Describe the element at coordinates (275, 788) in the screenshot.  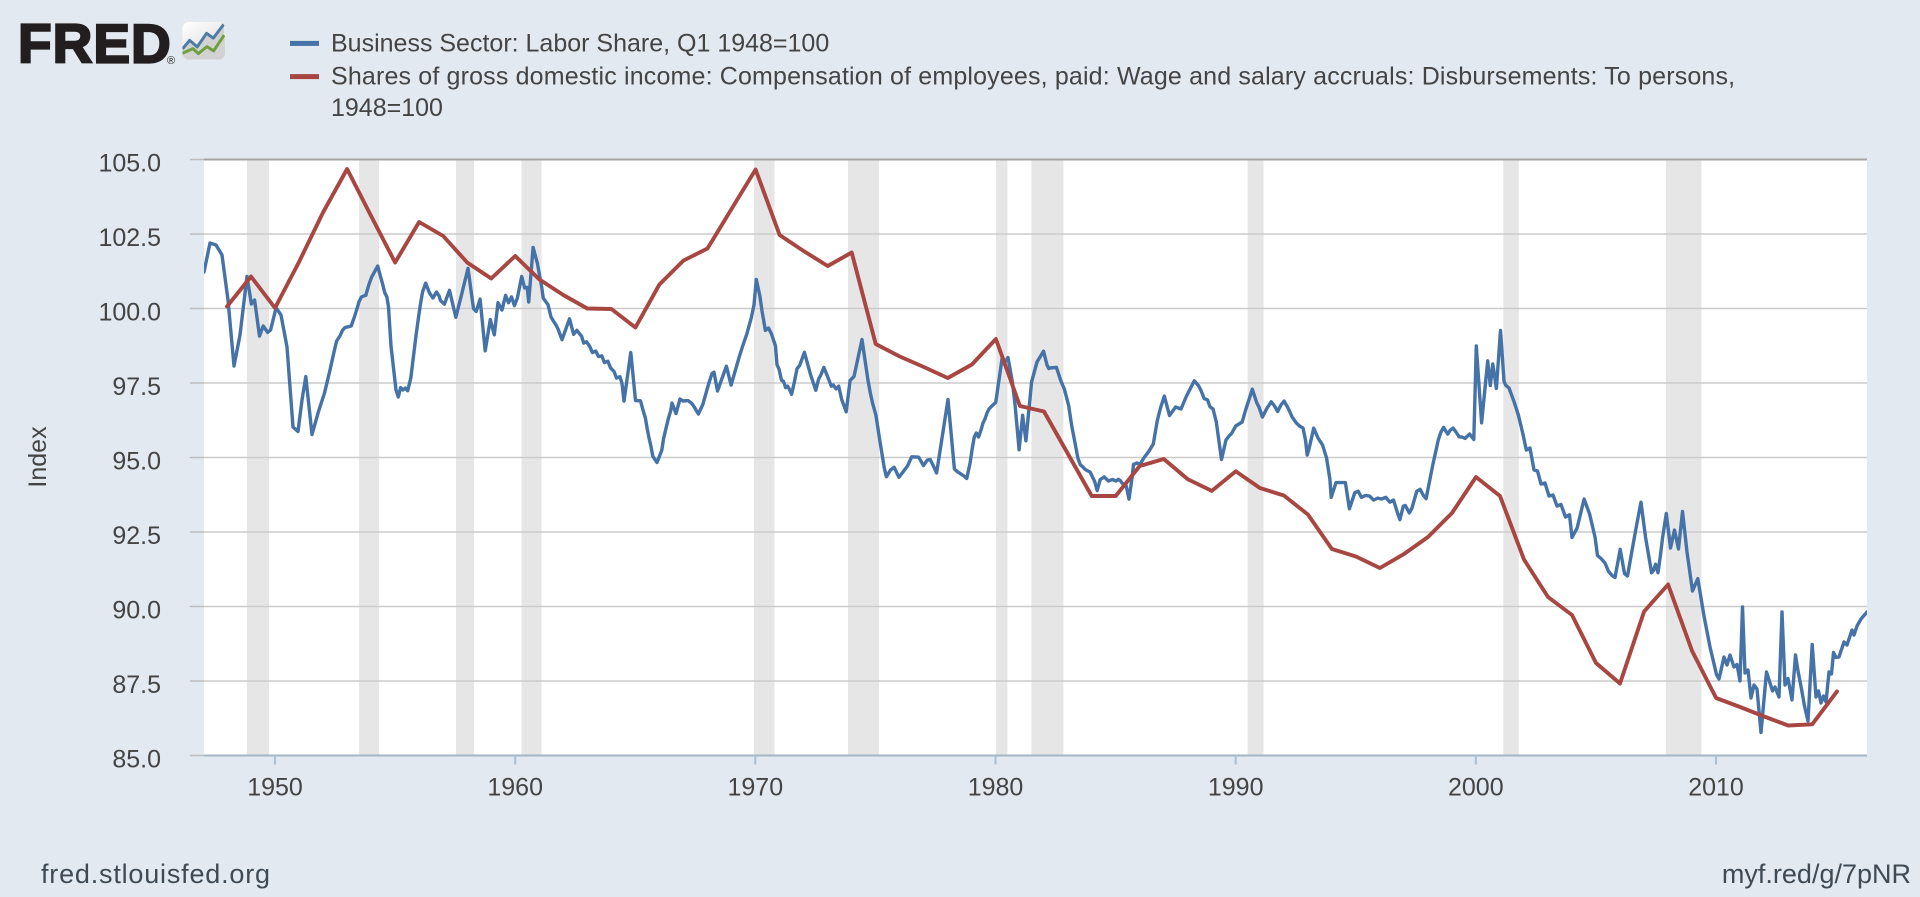
I see `svg-text: 1950` at that location.